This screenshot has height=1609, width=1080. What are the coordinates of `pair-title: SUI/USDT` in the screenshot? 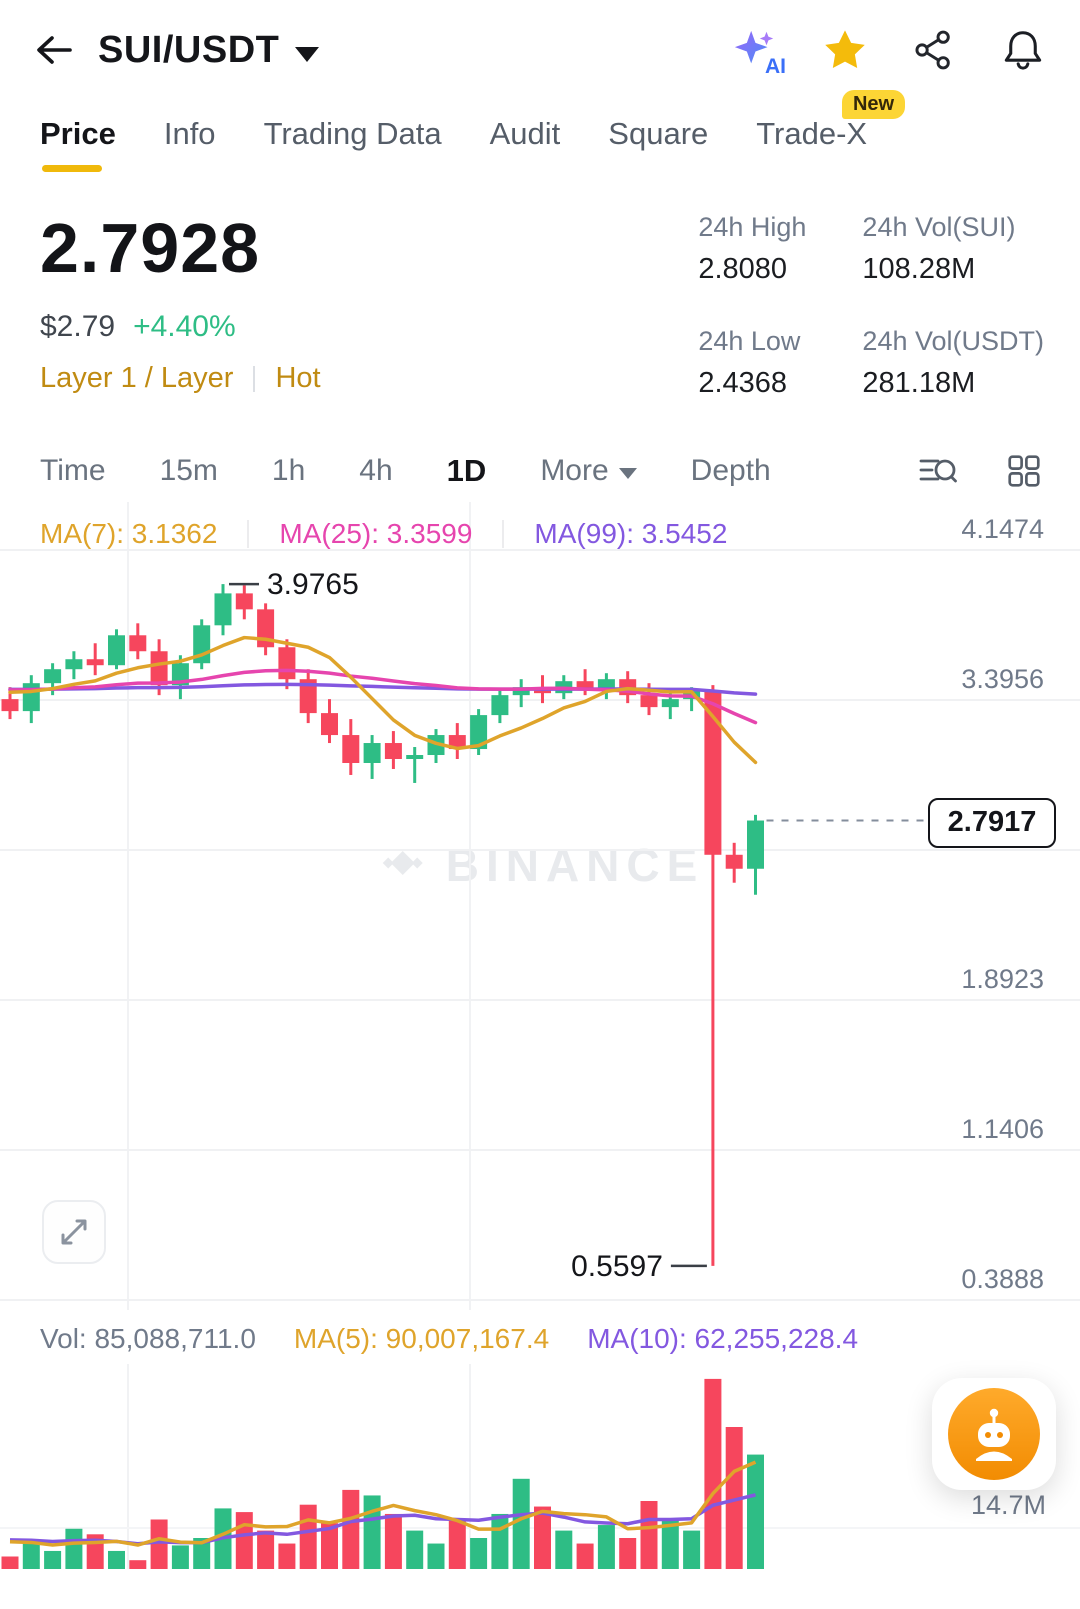 It's located at (189, 49).